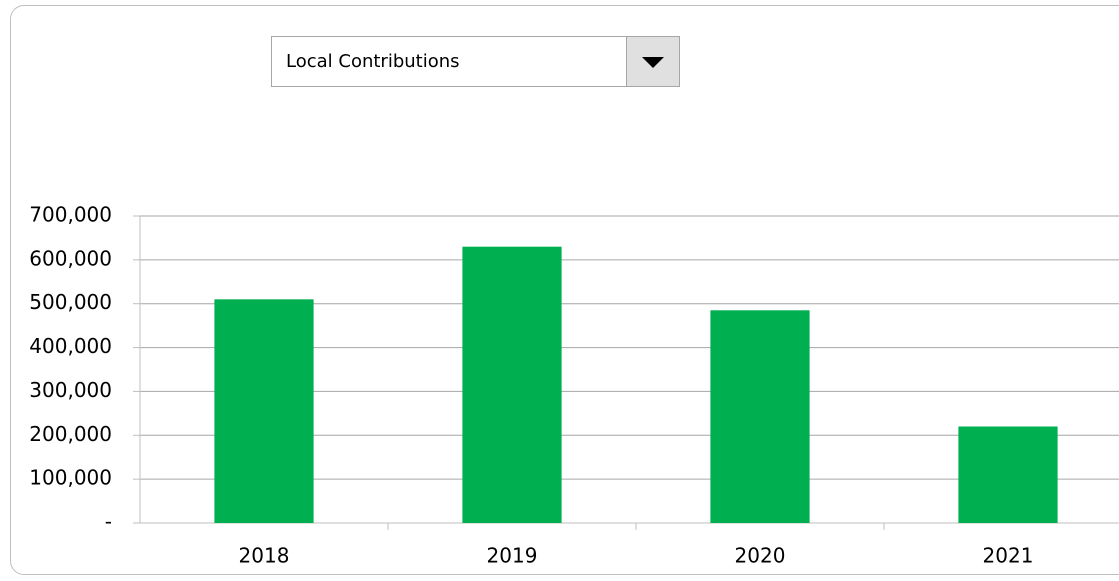 The height and width of the screenshot is (581, 1119). What do you see at coordinates (264, 556) in the screenshot?
I see `x-tick-label: 2018` at bounding box center [264, 556].